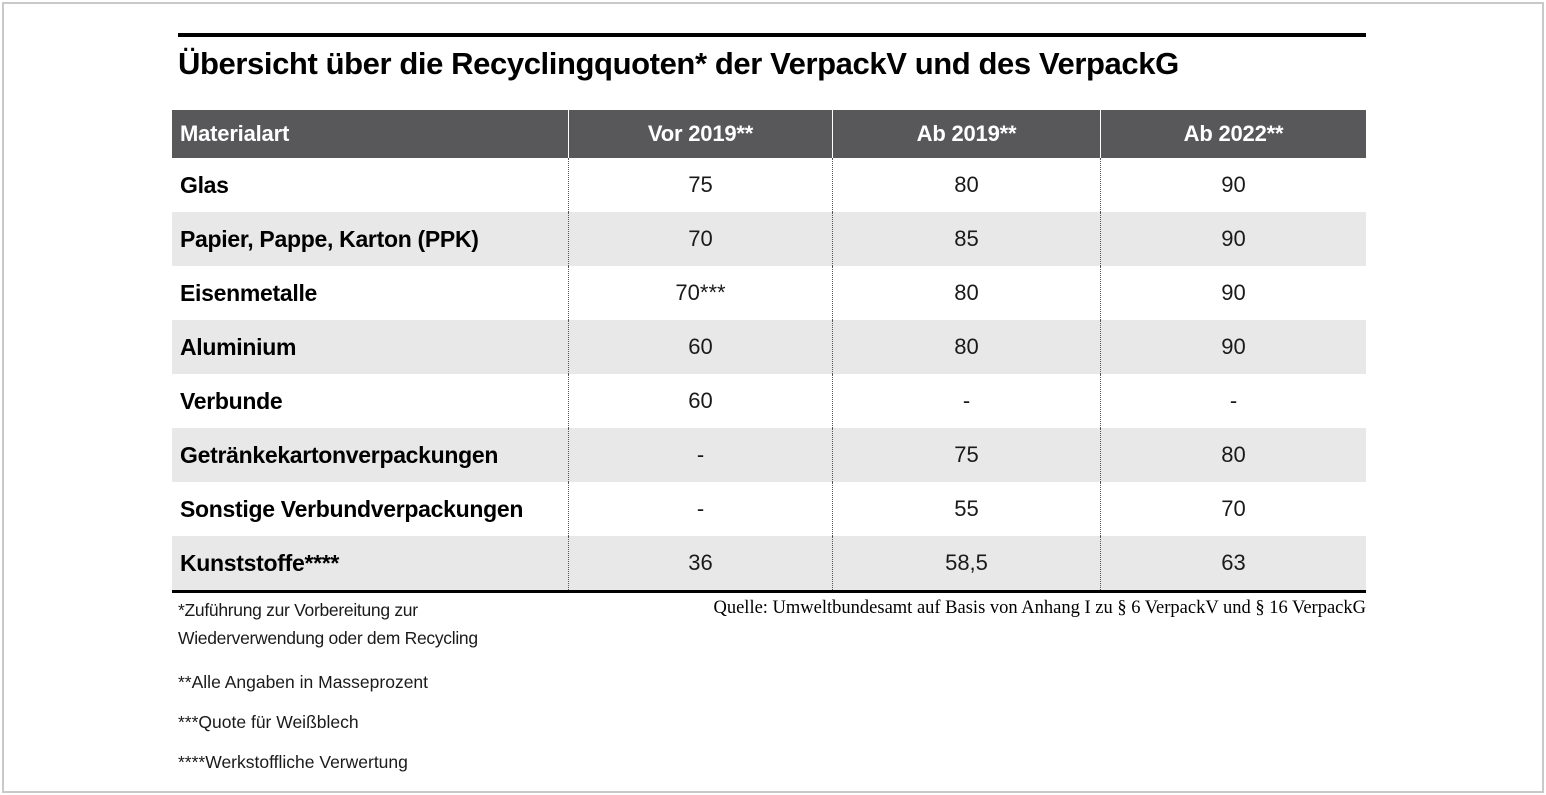  I want to click on footnote-weissblech: ***Quote für Weißblech, so click(268, 722).